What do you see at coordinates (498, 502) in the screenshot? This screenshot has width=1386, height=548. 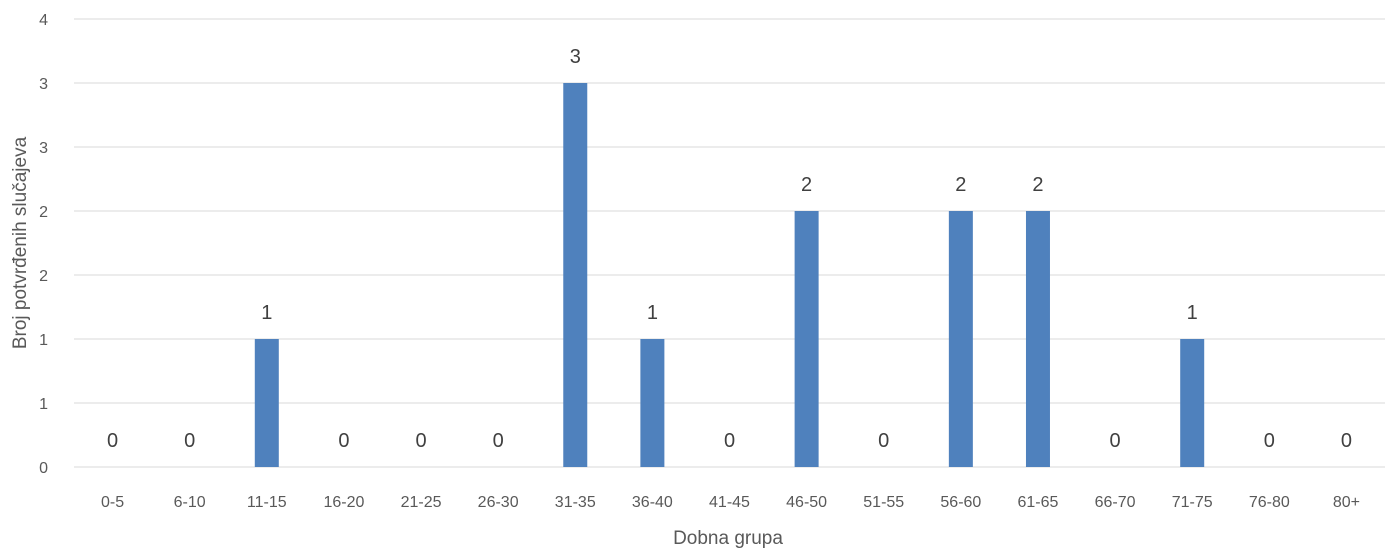 I see `x-tick-label: 26-30` at bounding box center [498, 502].